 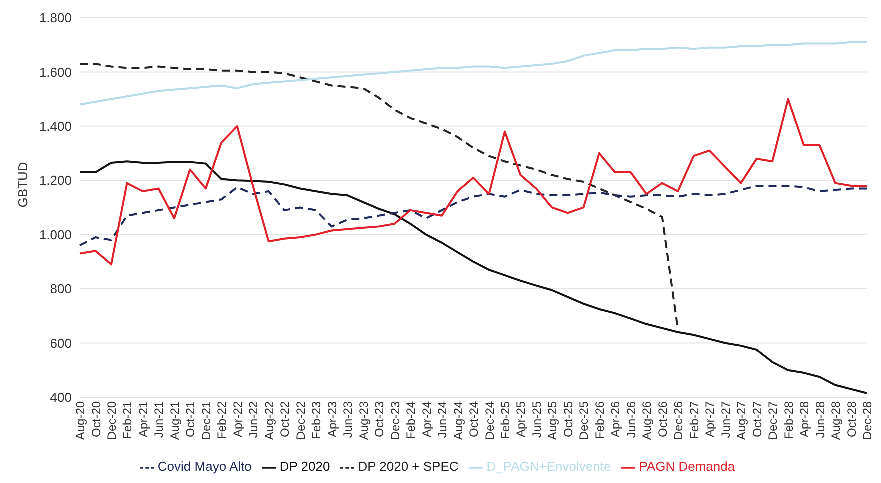 What do you see at coordinates (96, 419) in the screenshot?
I see `x-tick-label: Oct-20` at bounding box center [96, 419].